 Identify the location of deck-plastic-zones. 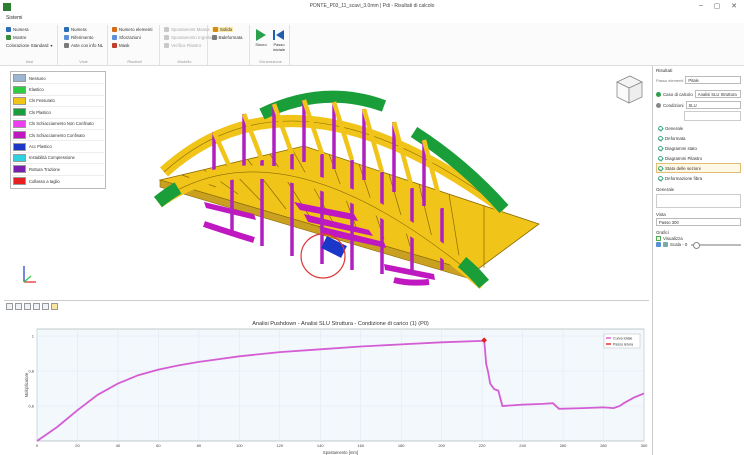
(319, 241).